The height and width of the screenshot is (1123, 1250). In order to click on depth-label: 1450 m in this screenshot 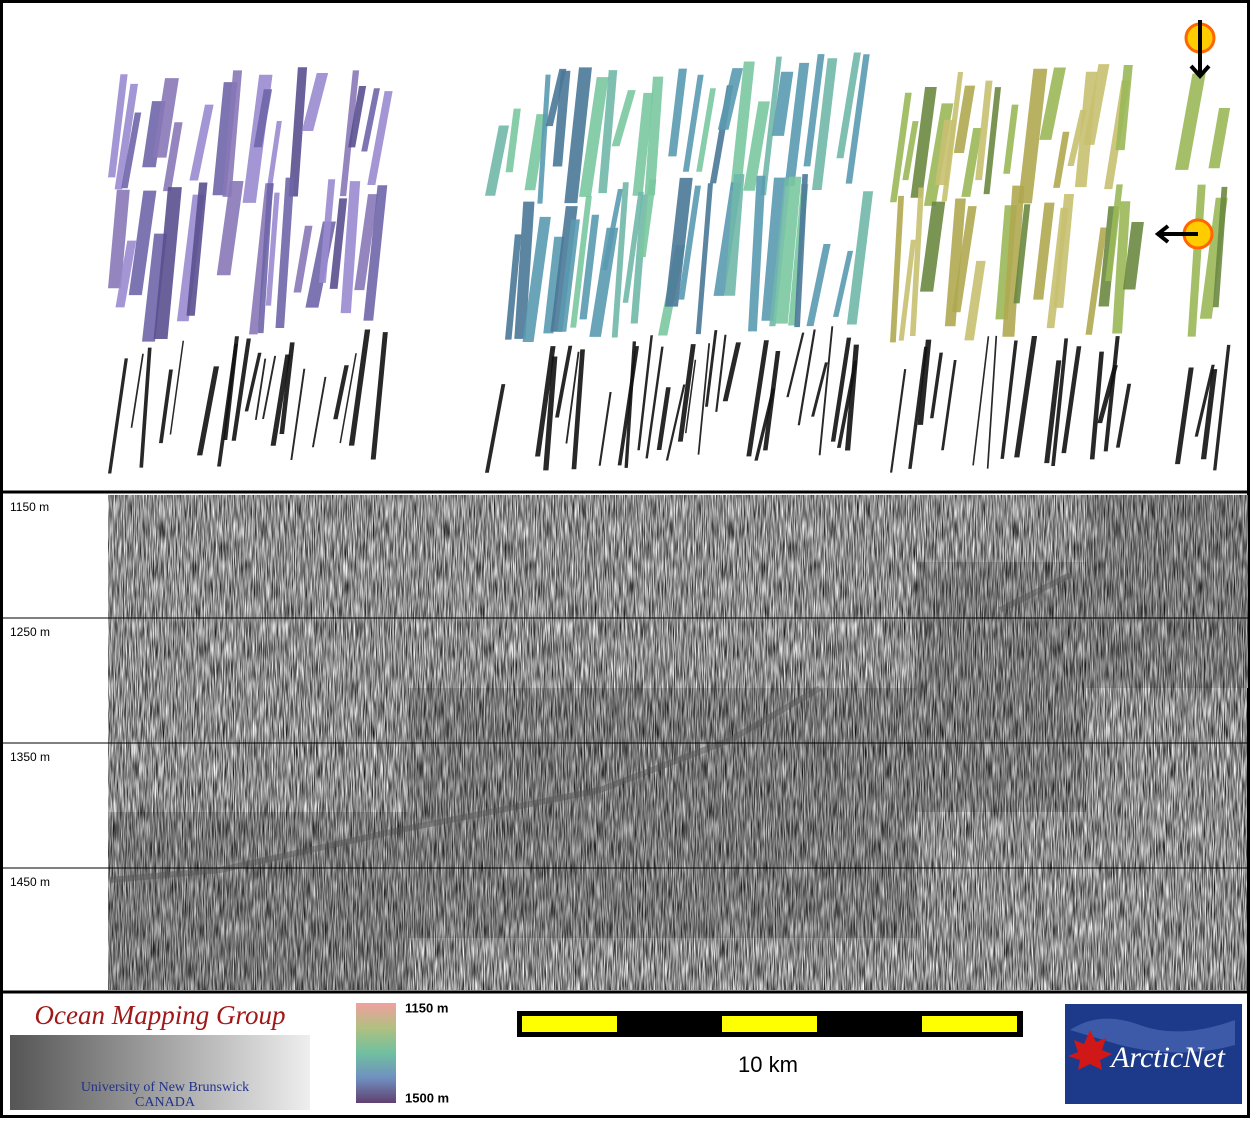, I will do `click(30, 882)`.